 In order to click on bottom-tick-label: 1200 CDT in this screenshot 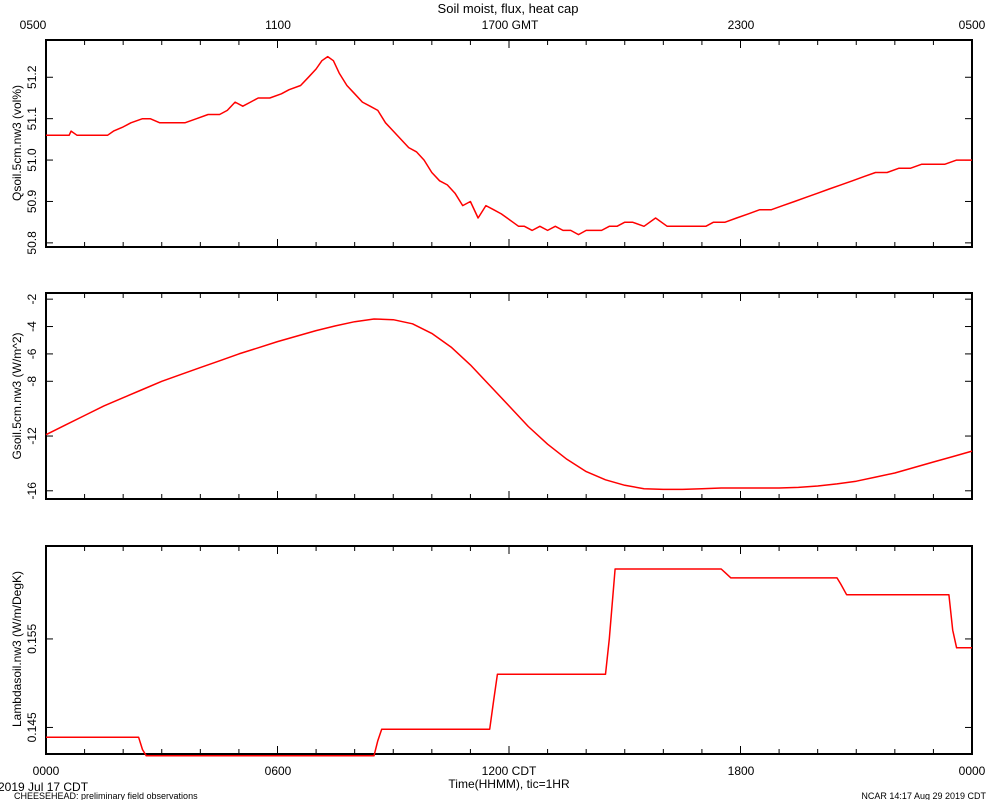, I will do `click(509, 771)`.